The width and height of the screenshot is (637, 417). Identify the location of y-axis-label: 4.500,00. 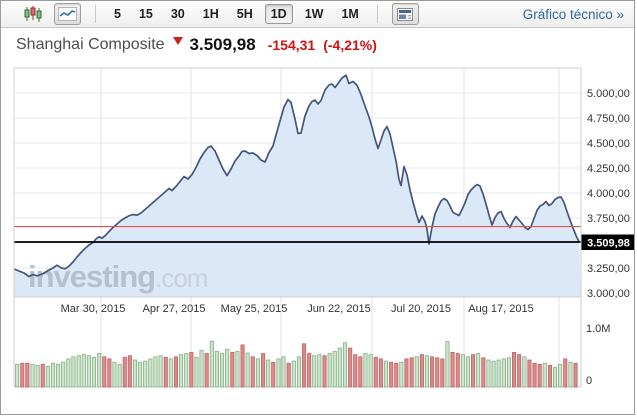
(608, 144).